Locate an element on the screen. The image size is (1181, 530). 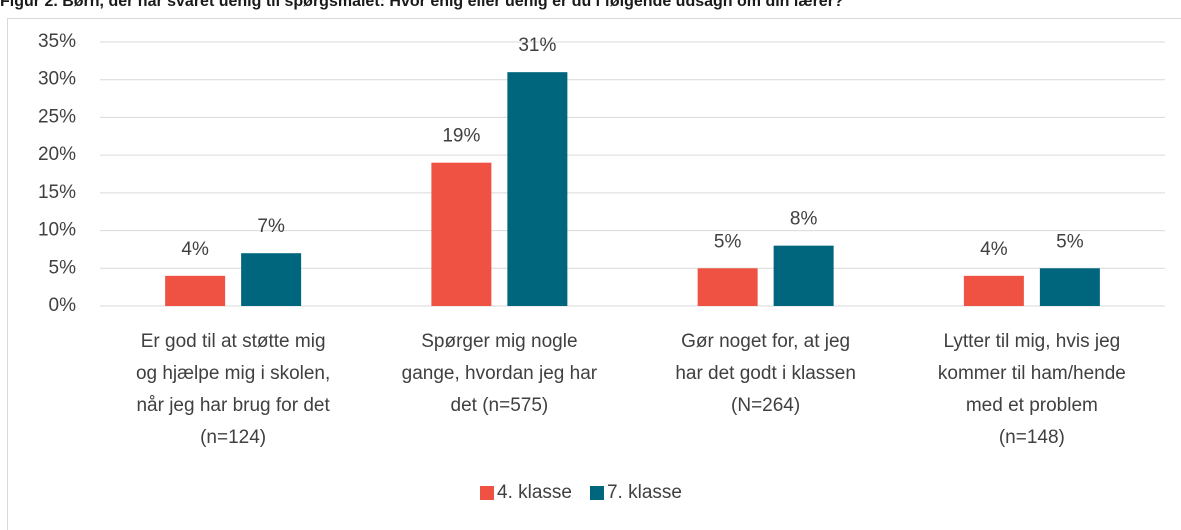
y-tick-label: 0% is located at coordinates (63, 305).